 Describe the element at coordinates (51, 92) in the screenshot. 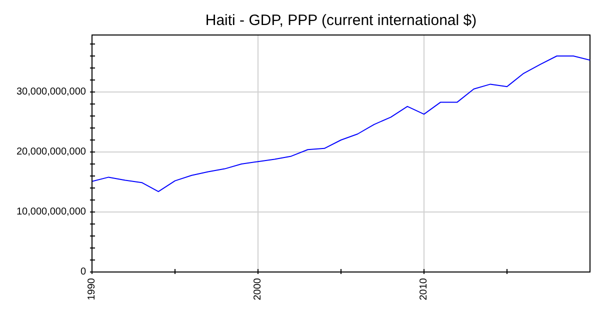

I see `y-tick-label: 30,000,000,000` at that location.